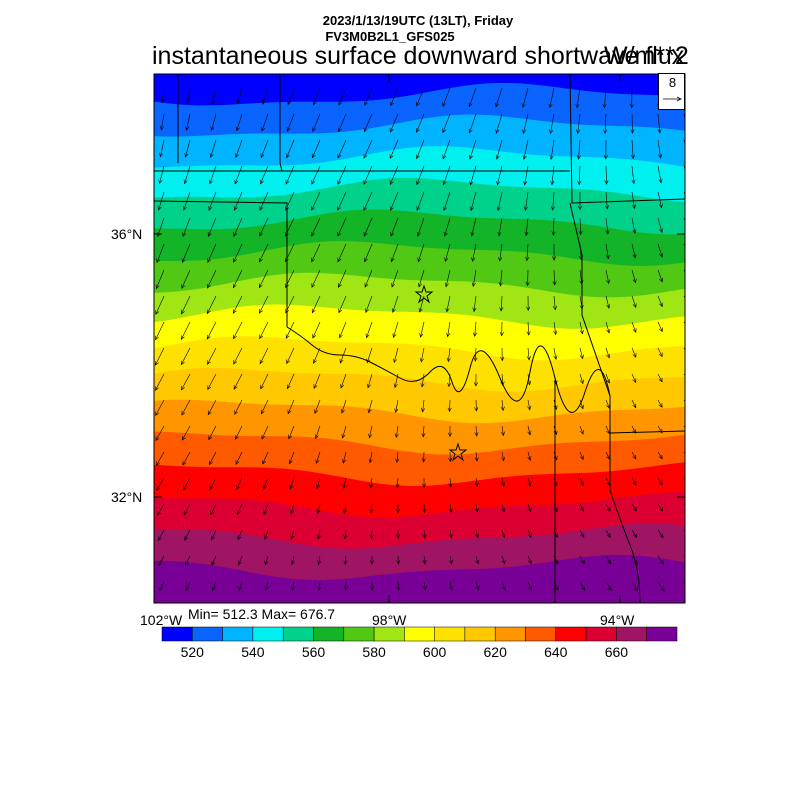  Describe the element at coordinates (617, 620) in the screenshot. I see `lon-label-94w: 94°W` at that location.